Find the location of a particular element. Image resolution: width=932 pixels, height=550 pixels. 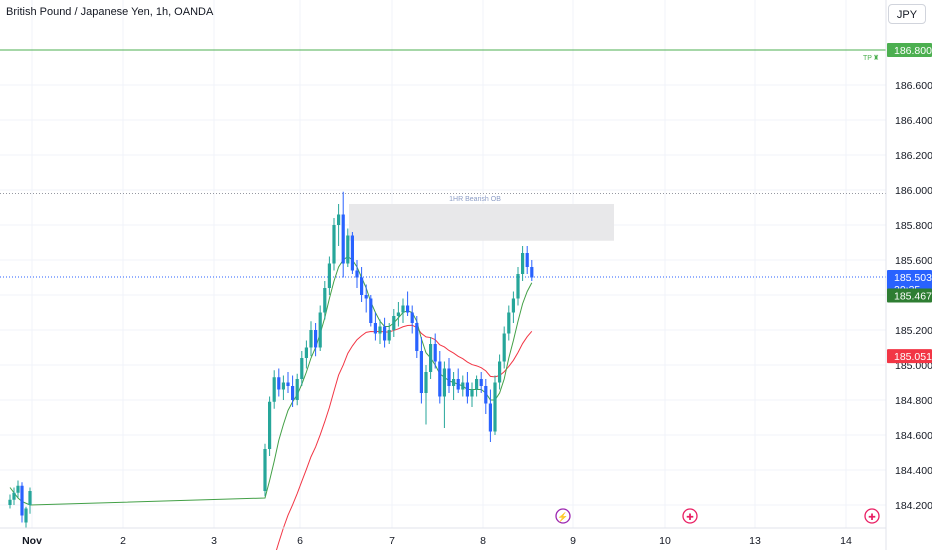

x-tick-label: 9 is located at coordinates (573, 541).